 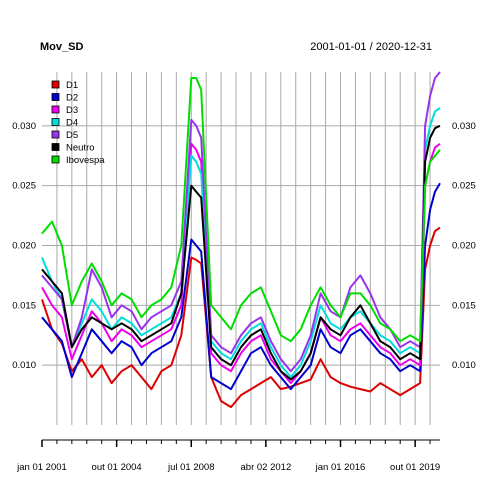 I want to click on y-tick-left-2: 0.020, so click(x=24, y=246).